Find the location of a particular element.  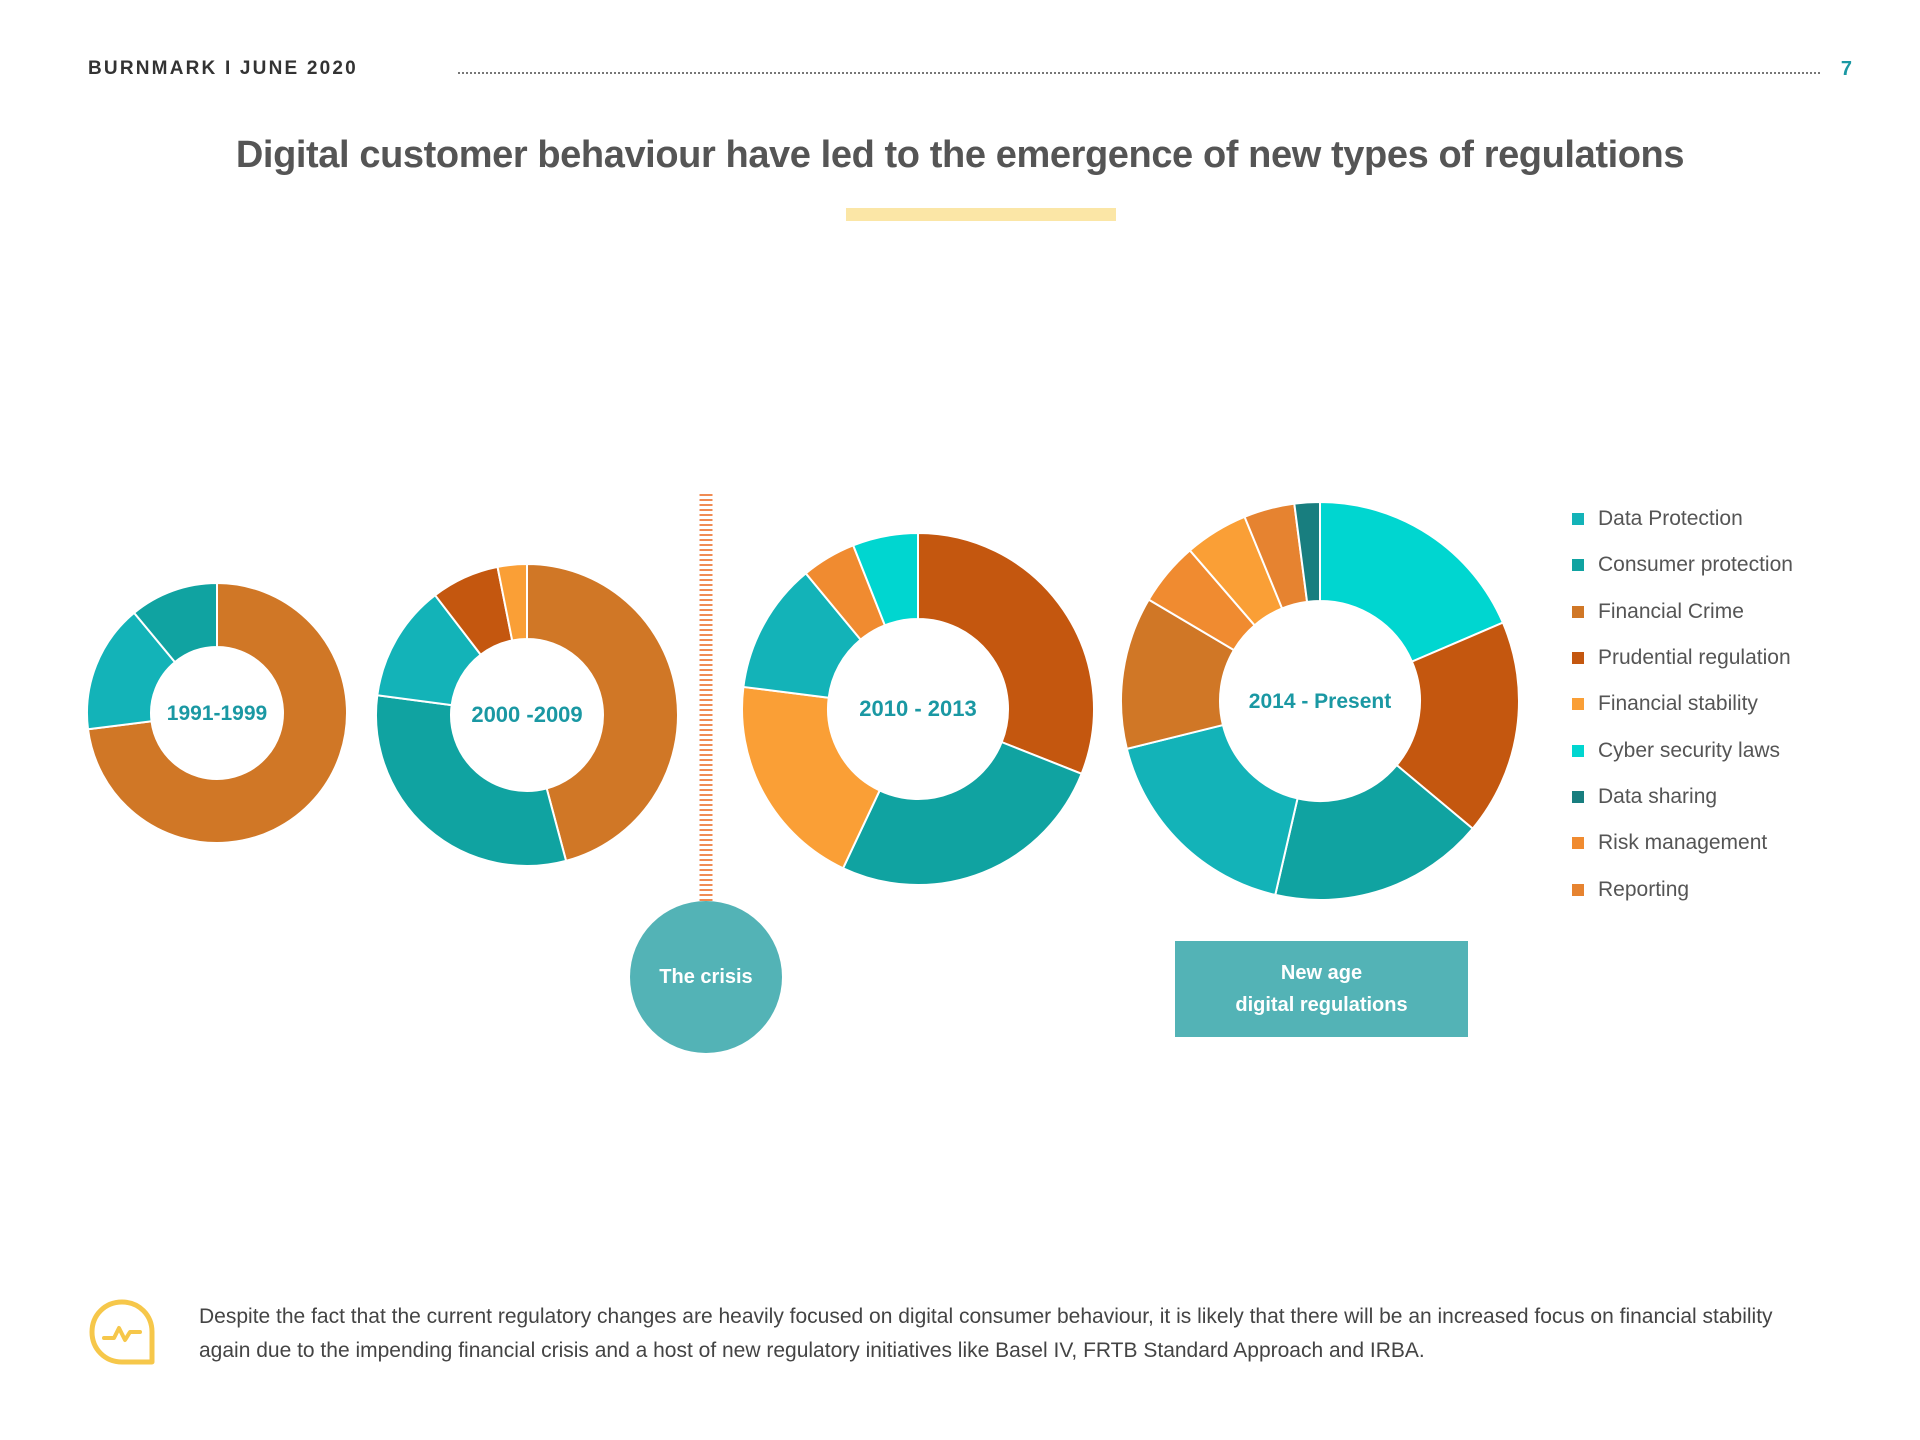

donut-period-label: 1991-1999 is located at coordinates (217, 713).